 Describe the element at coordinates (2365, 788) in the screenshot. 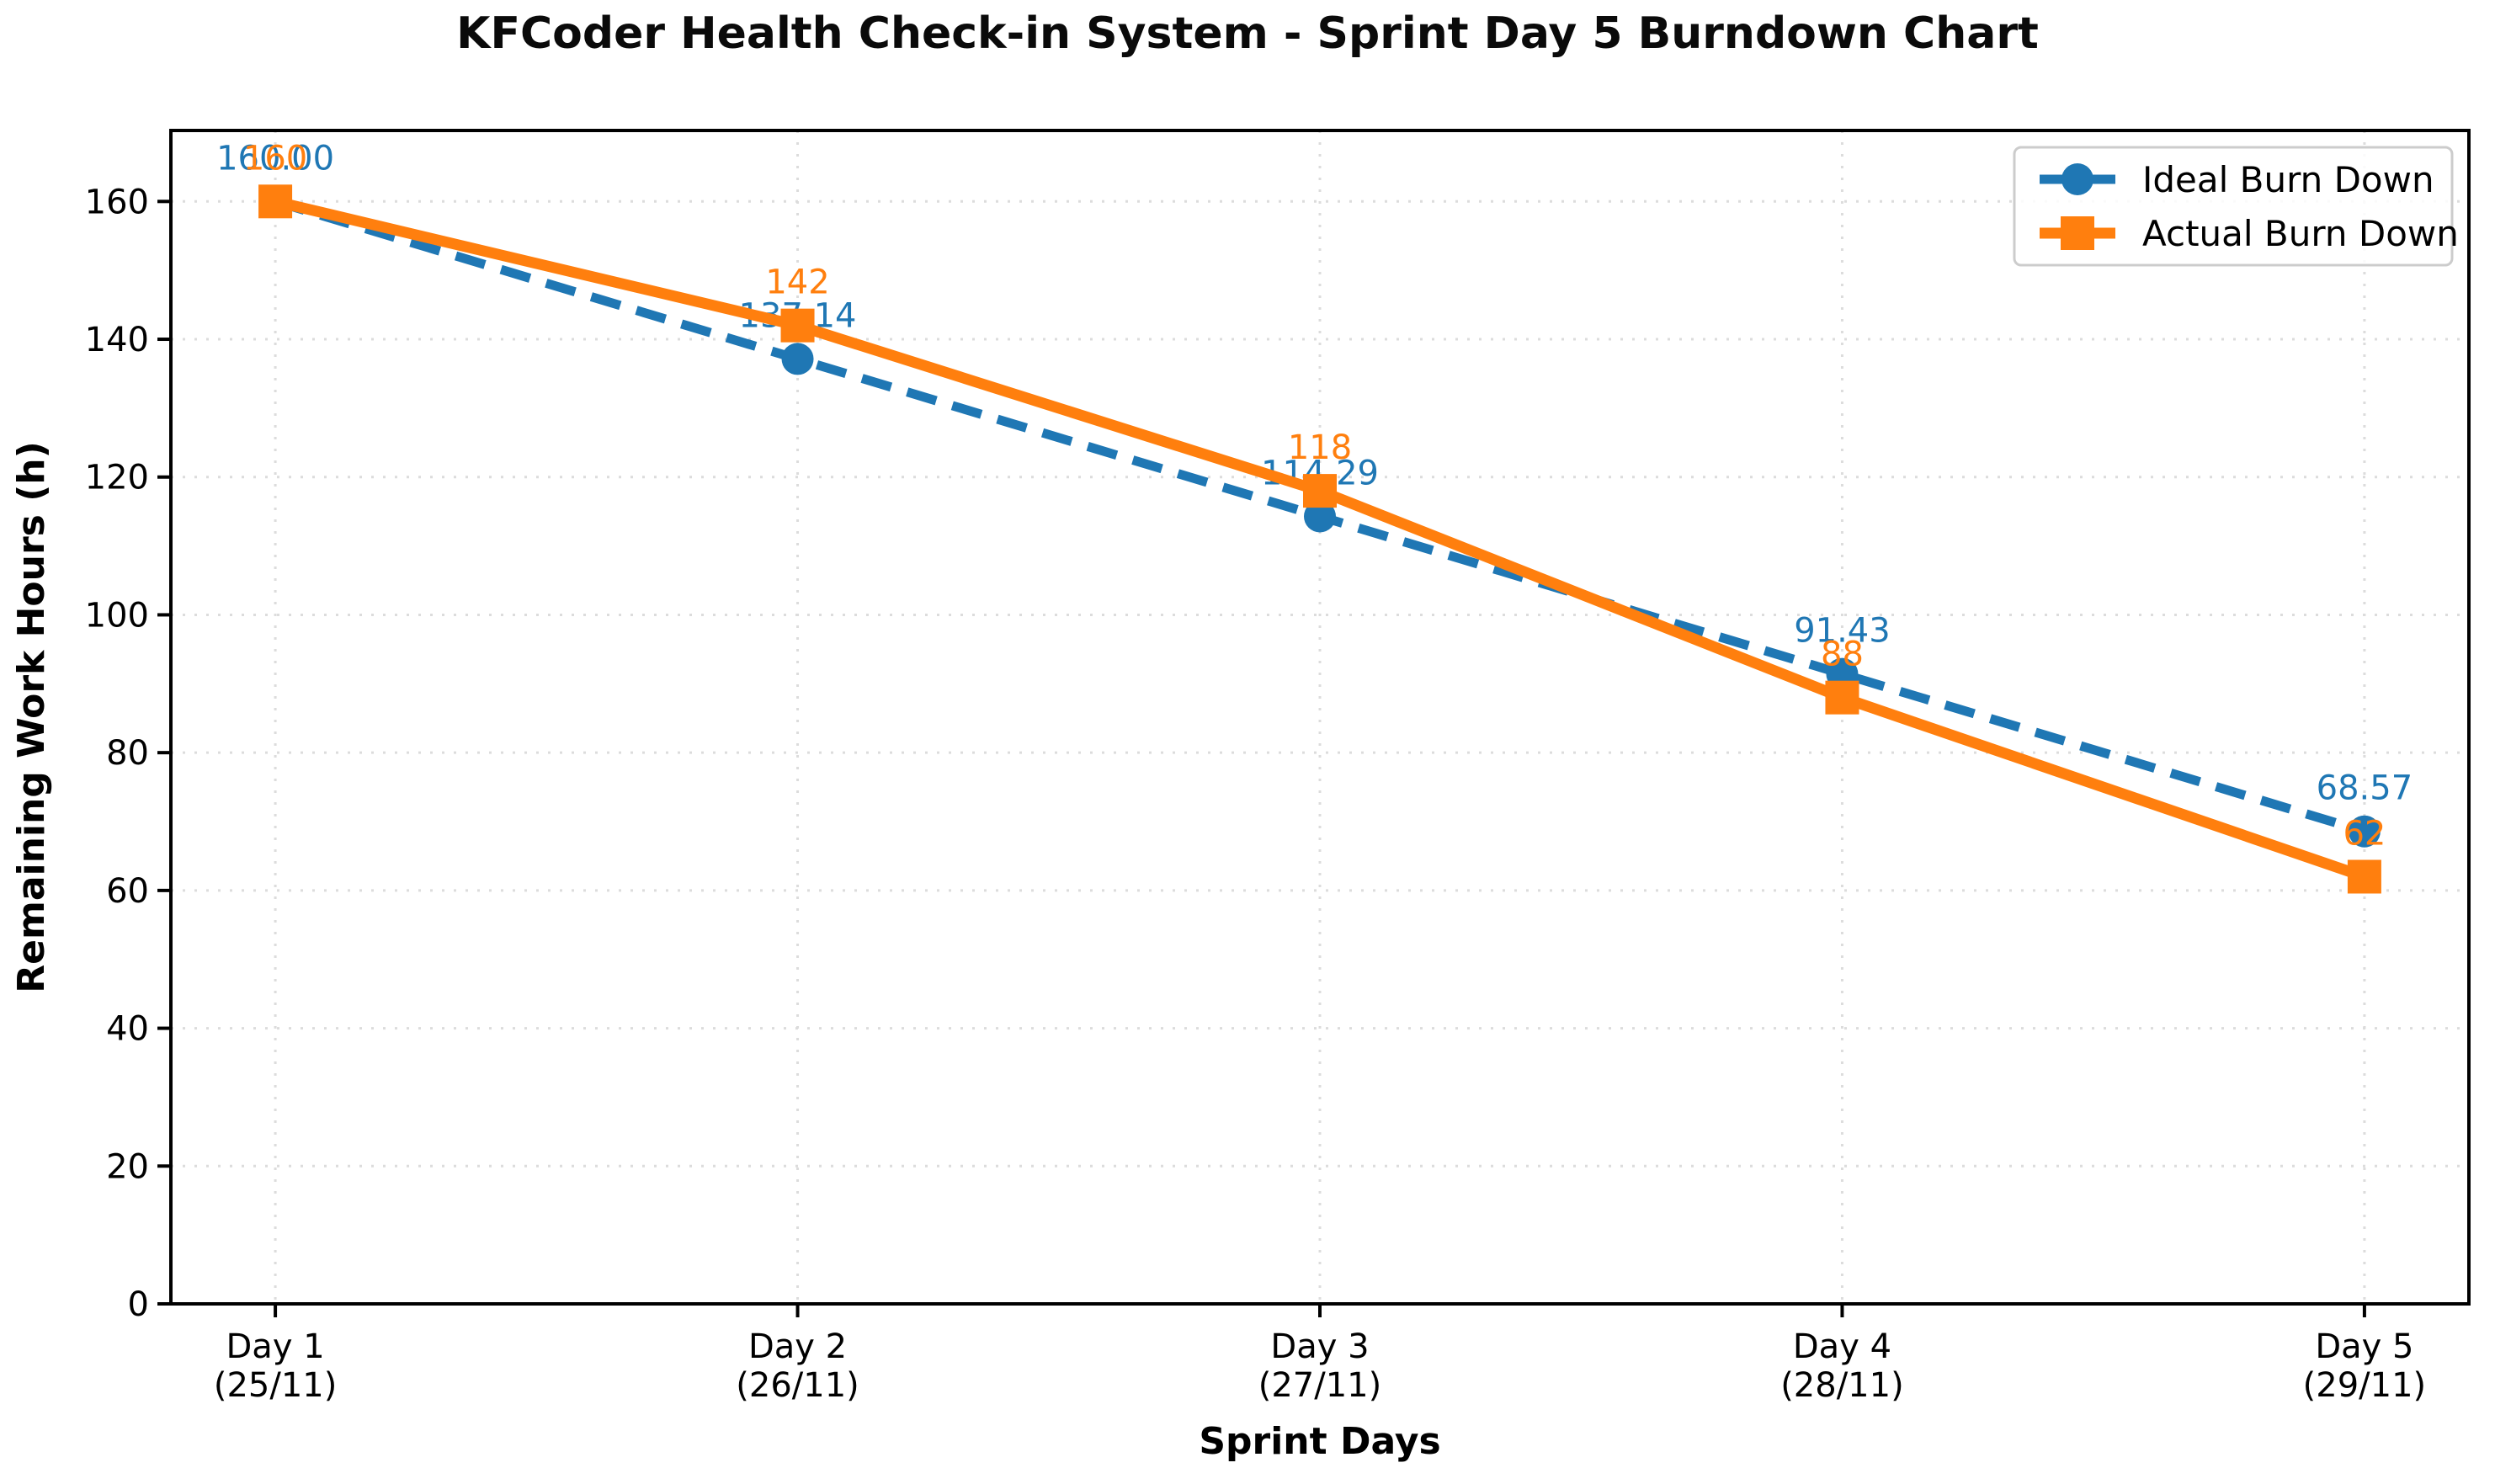

I see `ideal-burn-down-value-label: 68.57` at that location.